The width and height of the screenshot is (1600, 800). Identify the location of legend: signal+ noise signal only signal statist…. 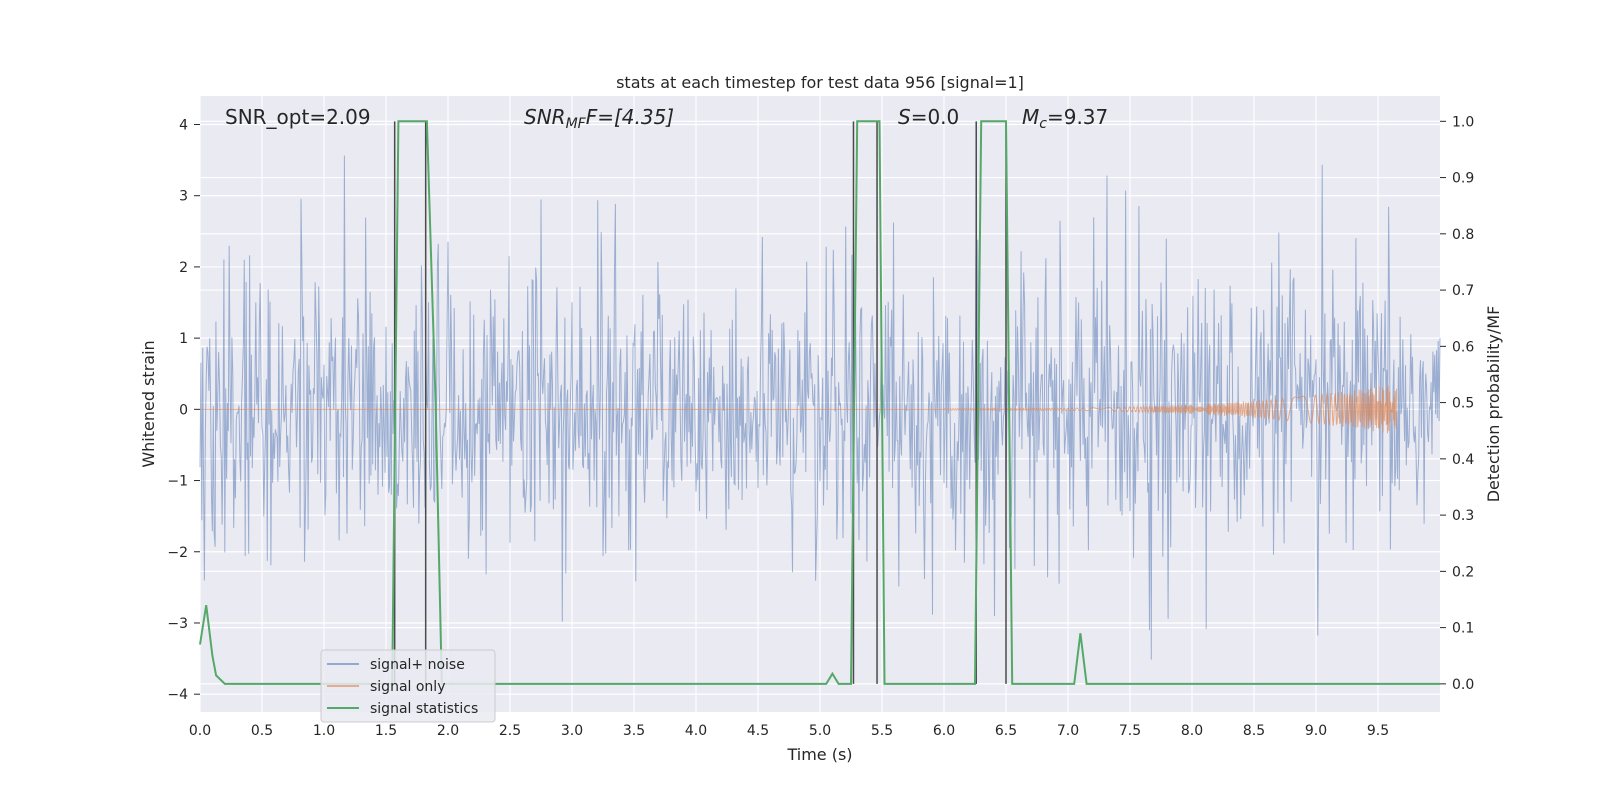
(408, 686).